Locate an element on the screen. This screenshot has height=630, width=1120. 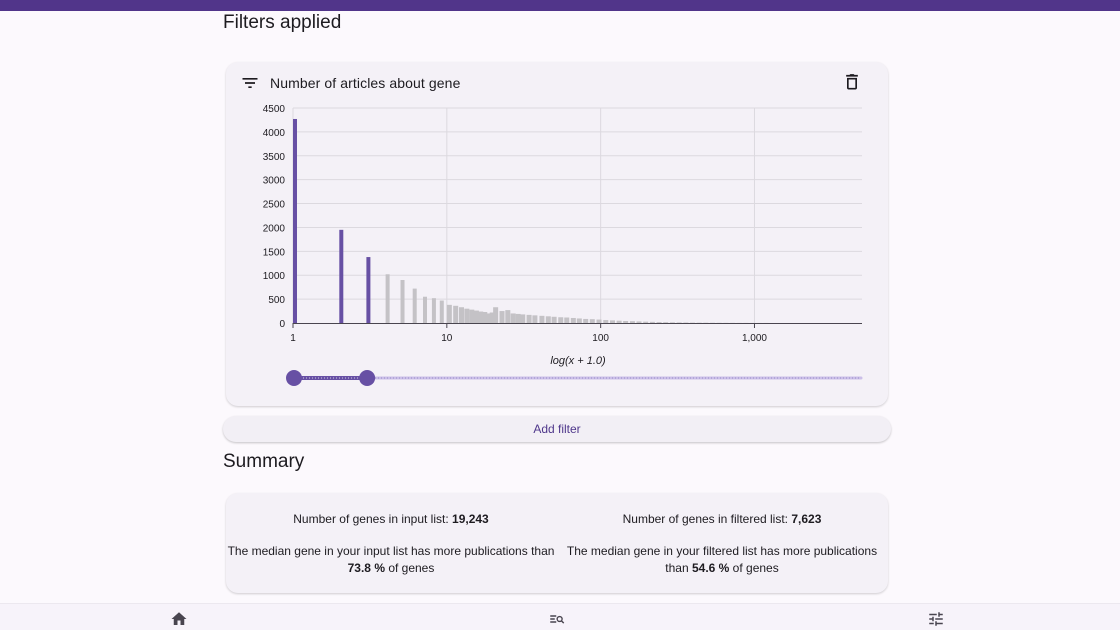
filter-header: Number of articles about gene is located at coordinates (350, 83).